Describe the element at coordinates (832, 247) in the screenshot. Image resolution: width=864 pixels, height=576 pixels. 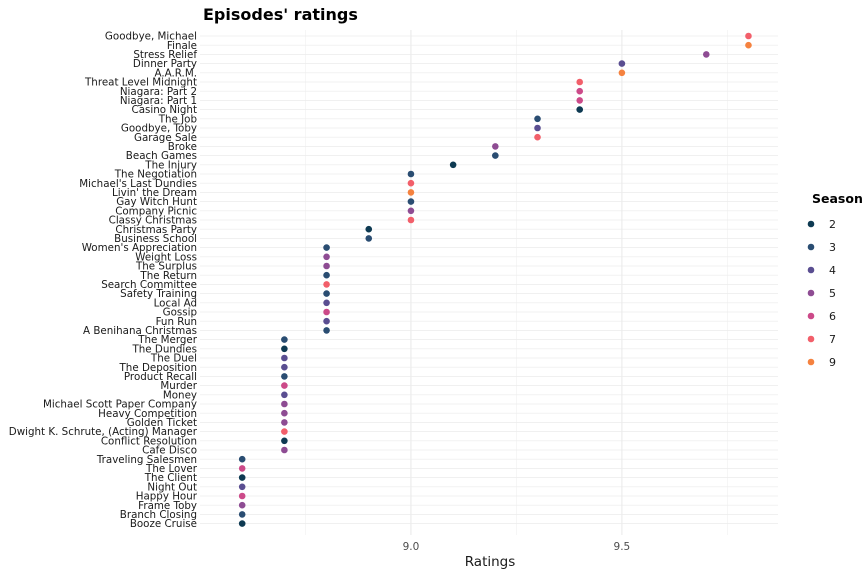
I see `legend-label: 3` at that location.